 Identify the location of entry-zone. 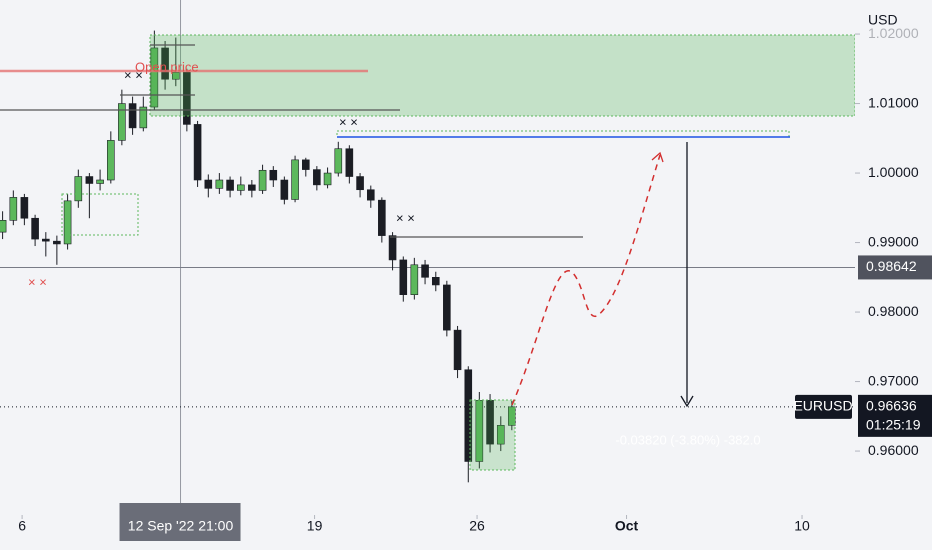
(492, 435).